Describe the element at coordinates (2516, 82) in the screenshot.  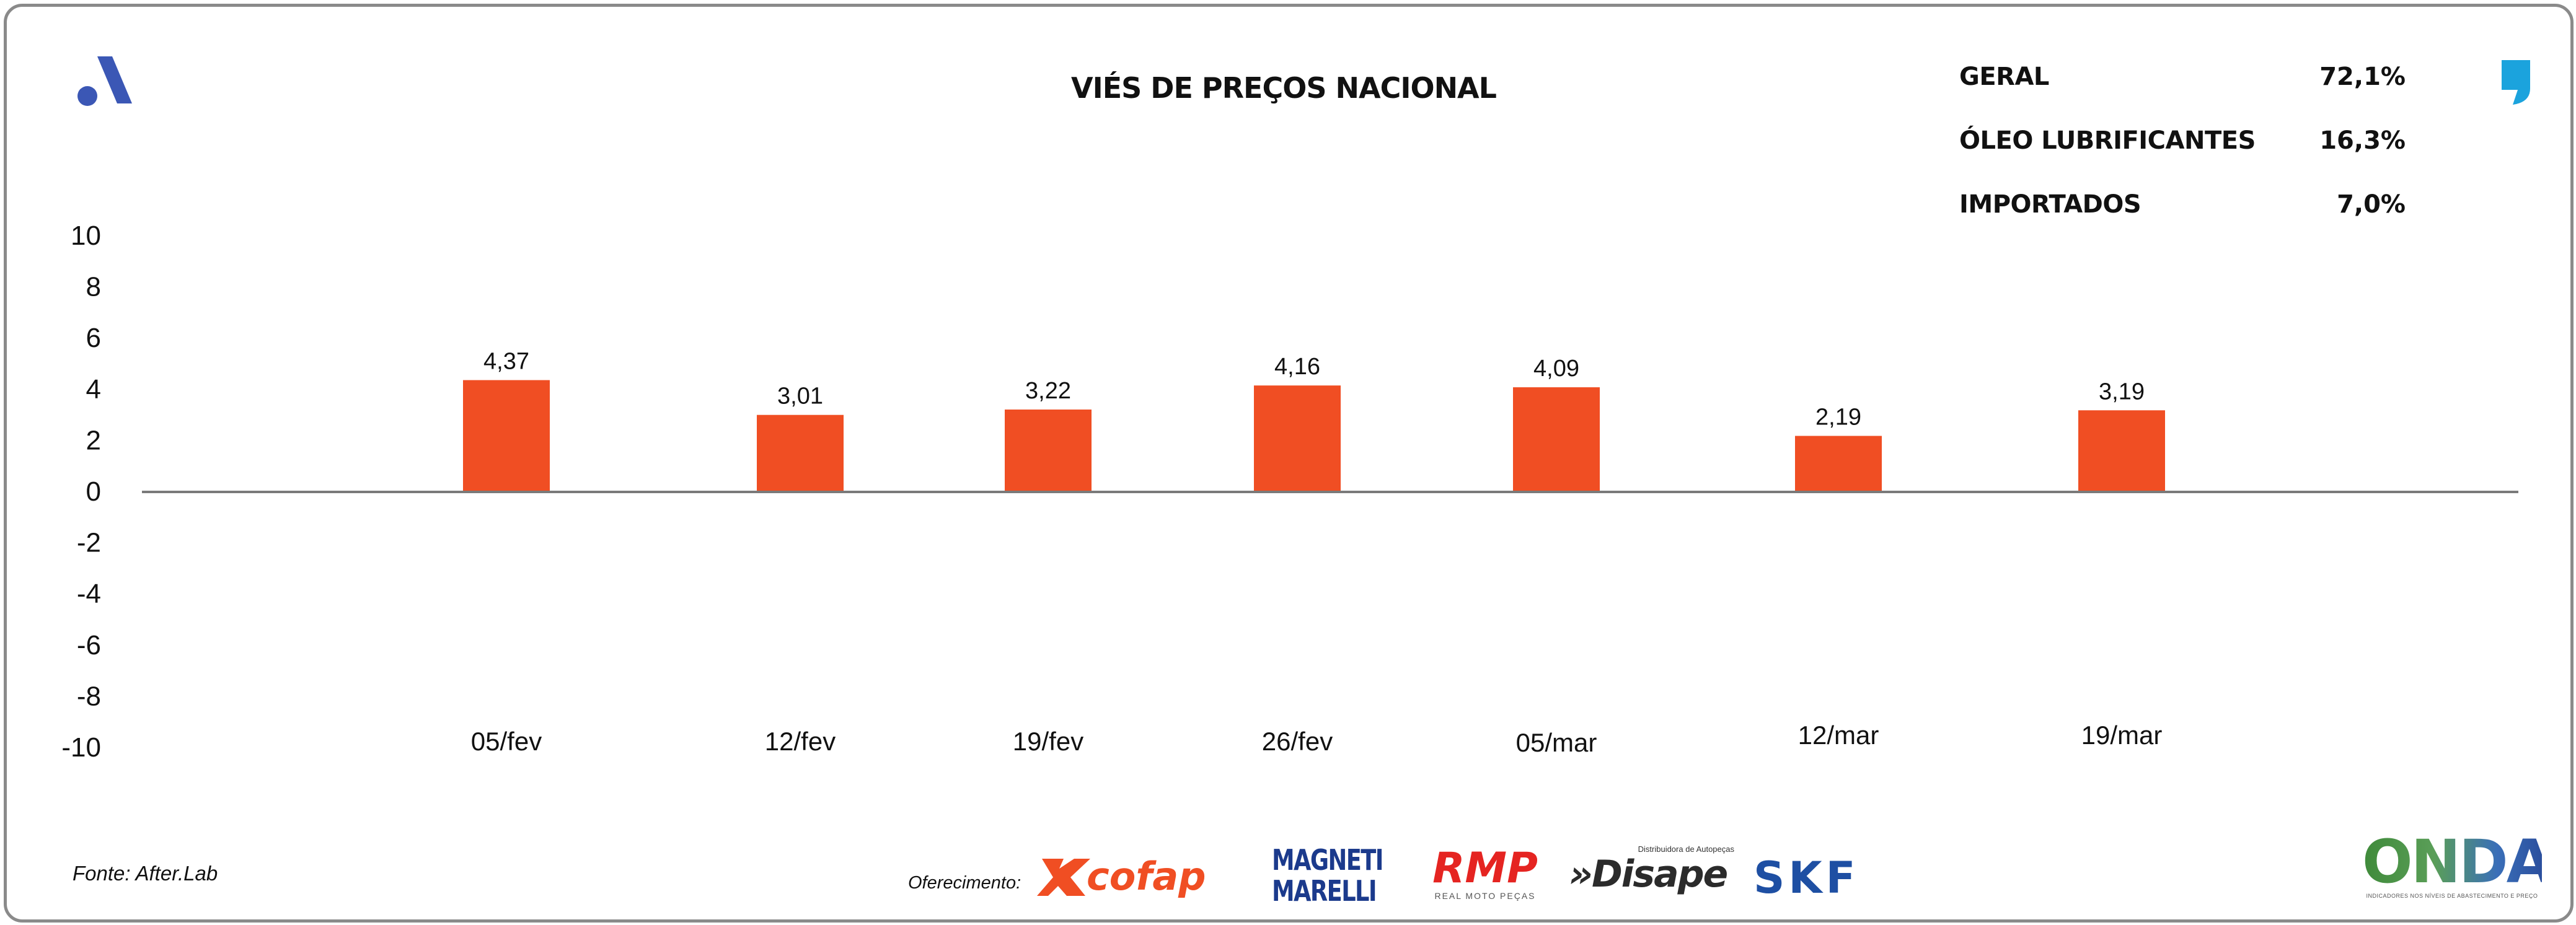
I see `quote-icon` at that location.